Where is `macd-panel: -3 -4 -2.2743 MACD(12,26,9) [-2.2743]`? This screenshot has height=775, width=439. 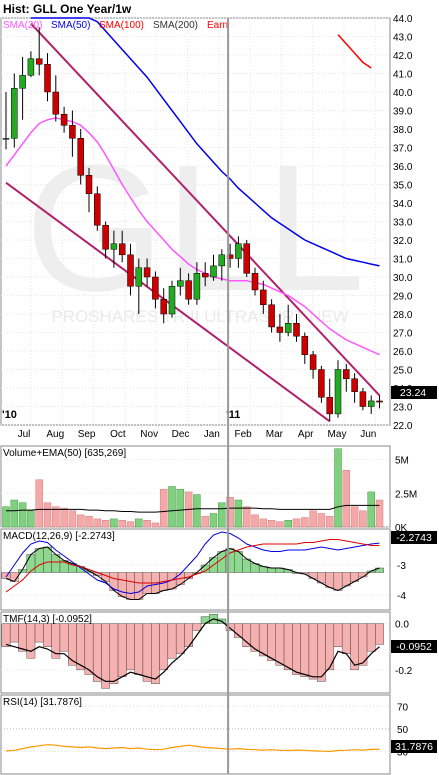 macd-panel: -3 -4 -2.2743 MACD(12,26,9) [-2.2743] is located at coordinates (218, 569).